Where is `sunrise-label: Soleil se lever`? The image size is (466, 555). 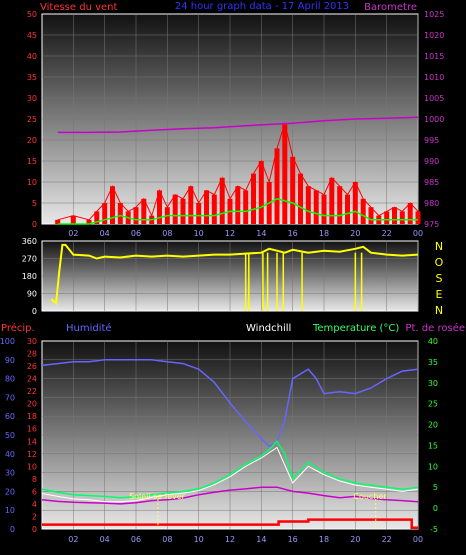
sunrise-label: Soleil se lever is located at coordinates (157, 496).